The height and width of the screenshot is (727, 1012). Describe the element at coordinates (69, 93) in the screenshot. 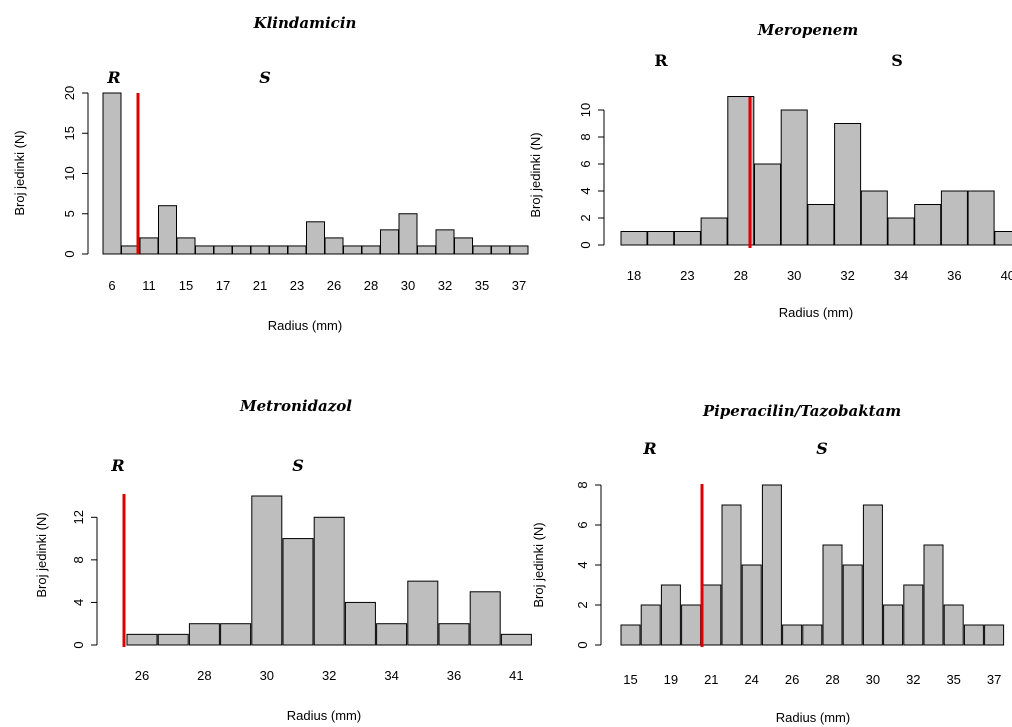

I see `y-tick-label: 20` at that location.